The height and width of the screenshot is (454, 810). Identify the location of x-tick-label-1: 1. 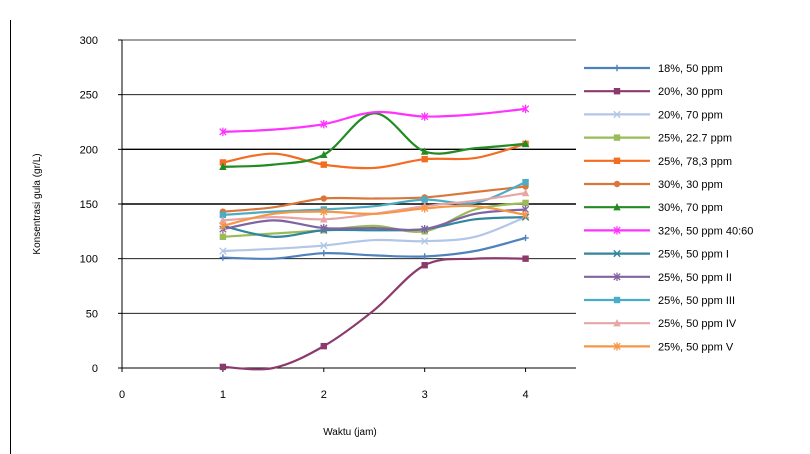
(223, 395).